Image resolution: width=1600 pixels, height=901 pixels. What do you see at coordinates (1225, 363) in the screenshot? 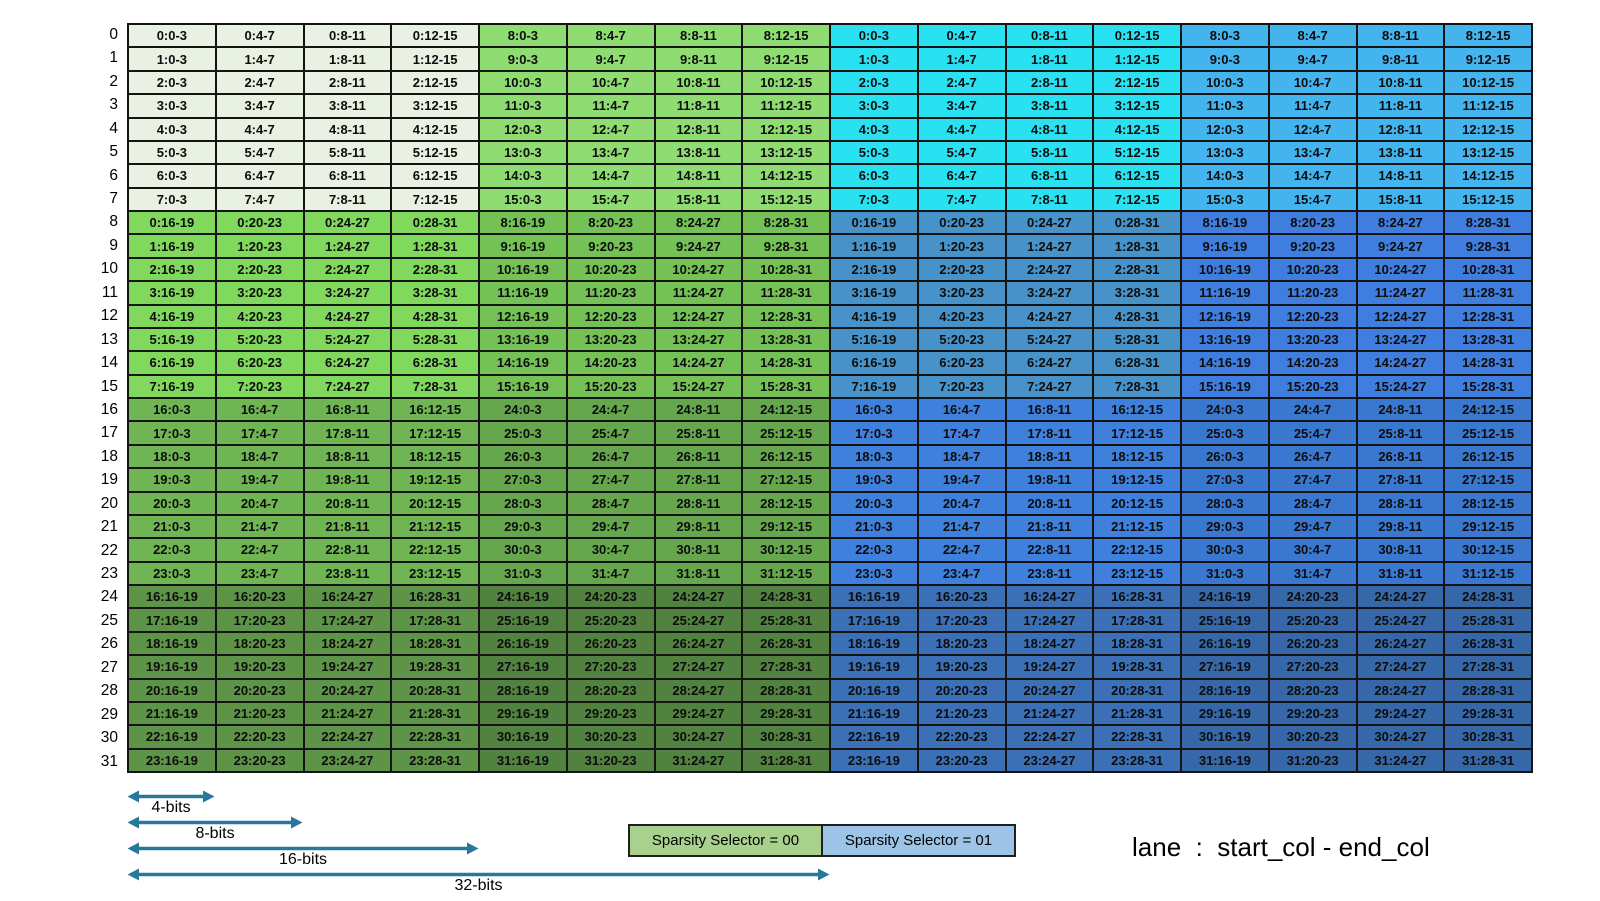
I see `grid-cell: 14:16-19` at bounding box center [1225, 363].